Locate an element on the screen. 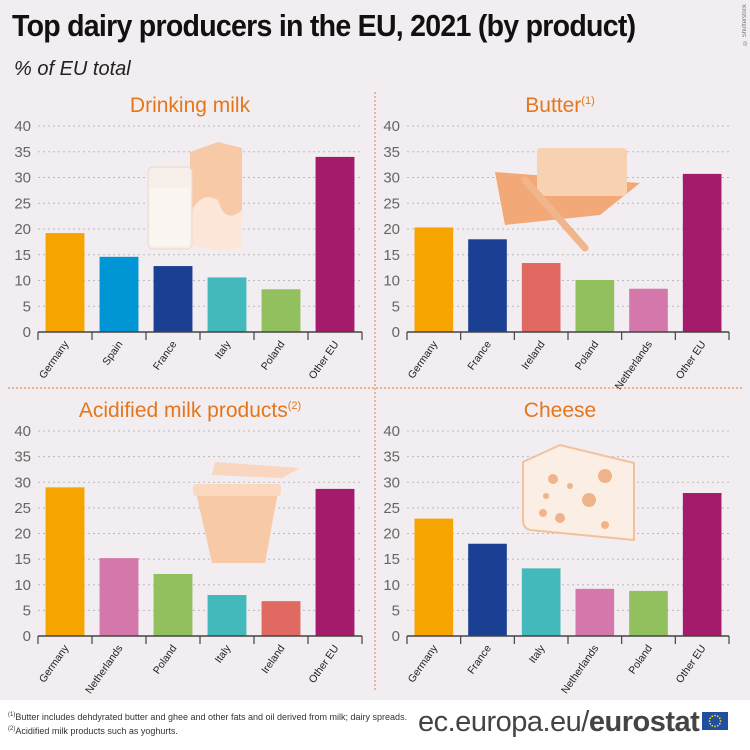 Image resolution: width=750 pixels, height=750 pixels. panel-title-acidified: Acidified milk products(2) is located at coordinates (190, 411).